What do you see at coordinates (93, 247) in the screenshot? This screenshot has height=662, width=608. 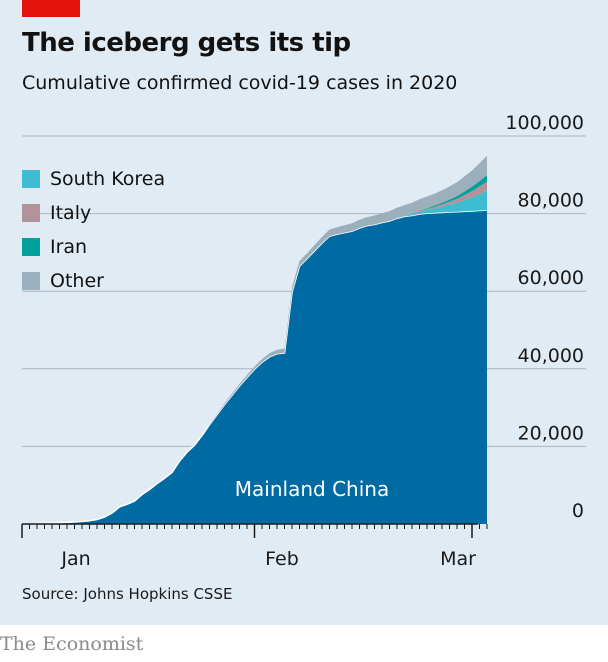 I see `legend-item-iran: Iran` at bounding box center [93, 247].